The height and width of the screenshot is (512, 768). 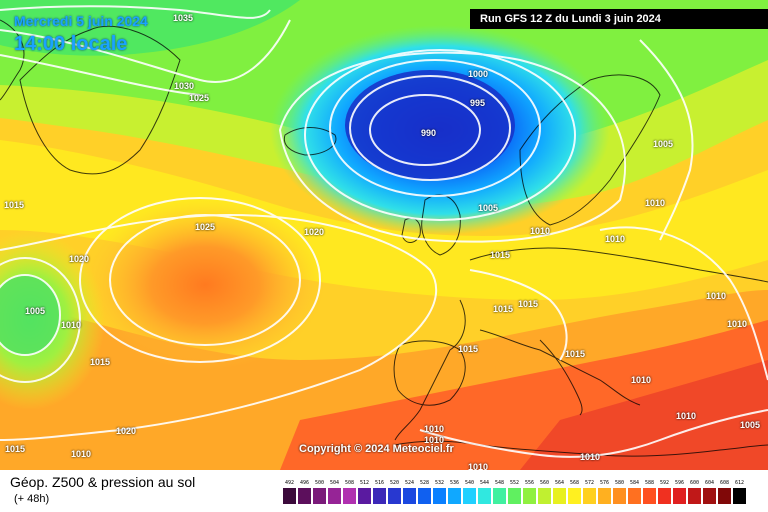 I want to click on isobar-label: 1035, so click(x=183, y=18).